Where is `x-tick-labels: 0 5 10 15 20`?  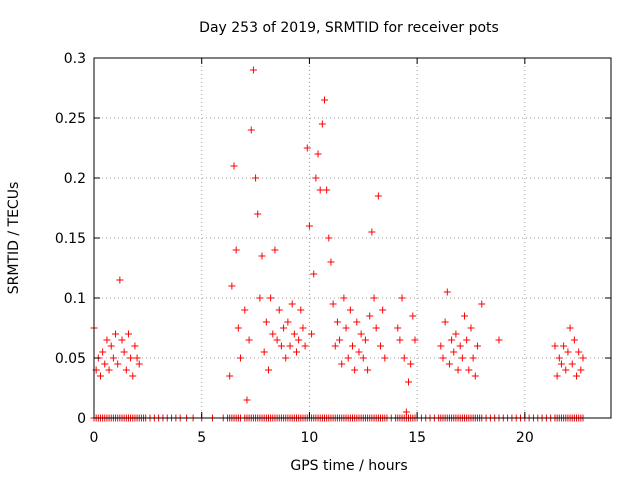
x-tick-labels: 0 5 10 15 20 is located at coordinates (312, 438).